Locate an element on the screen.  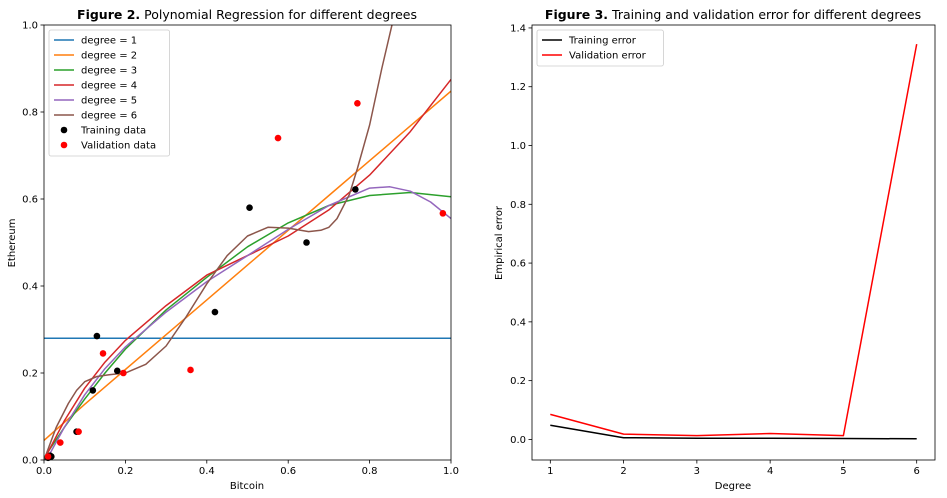
chart2-xtick-label: 3 is located at coordinates (697, 471).